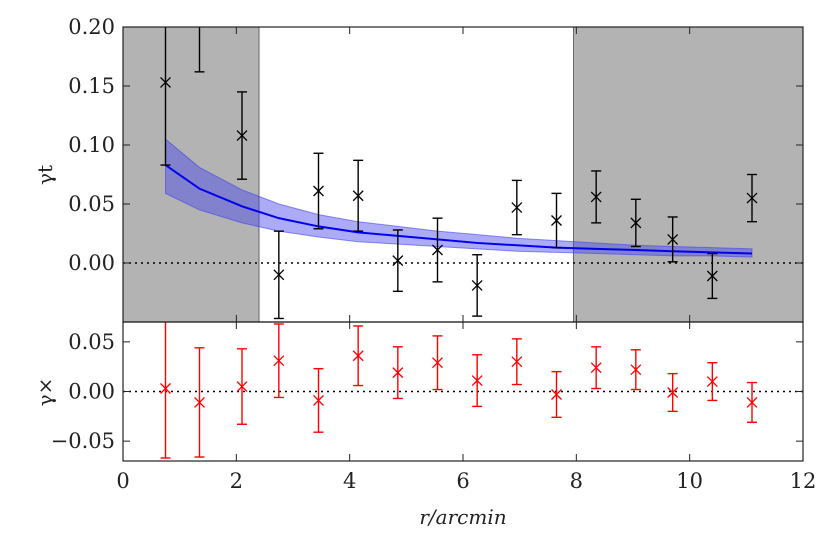 This screenshot has height=540, width=830. Describe the element at coordinates (236, 481) in the screenshot. I see `x-tick-label: 2` at that location.